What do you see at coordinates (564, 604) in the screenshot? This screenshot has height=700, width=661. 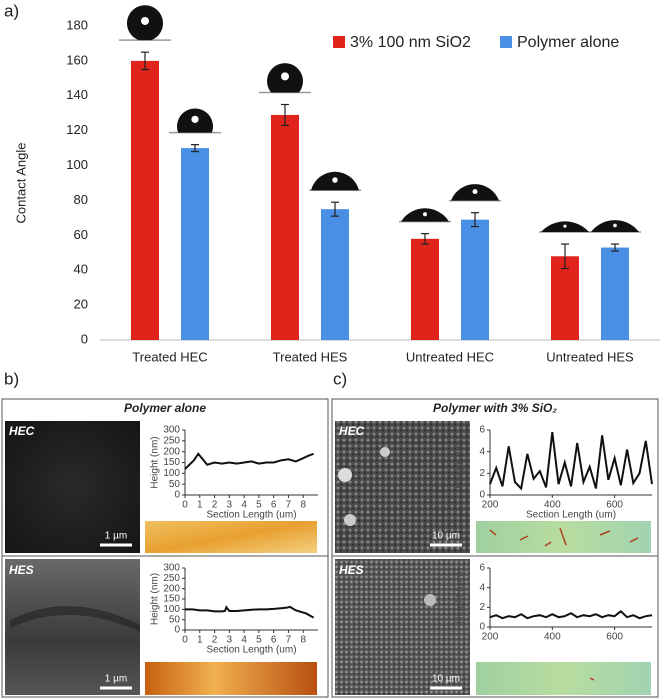 I see `afm-speckles` at bounding box center [564, 604].